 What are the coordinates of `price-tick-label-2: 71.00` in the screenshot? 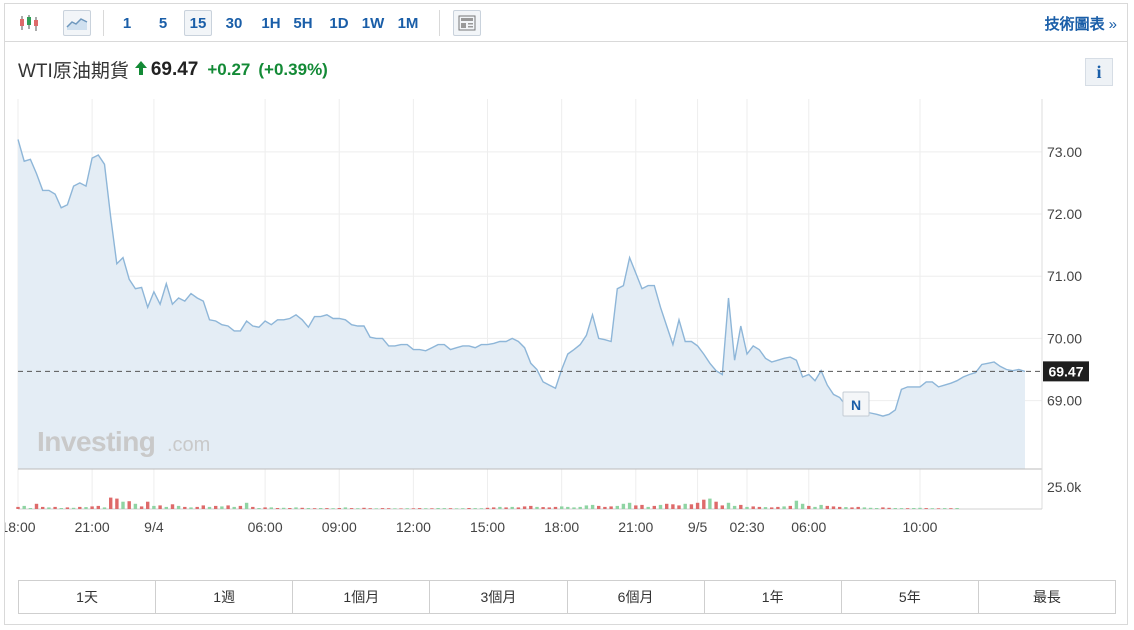 It's located at (1064, 276).